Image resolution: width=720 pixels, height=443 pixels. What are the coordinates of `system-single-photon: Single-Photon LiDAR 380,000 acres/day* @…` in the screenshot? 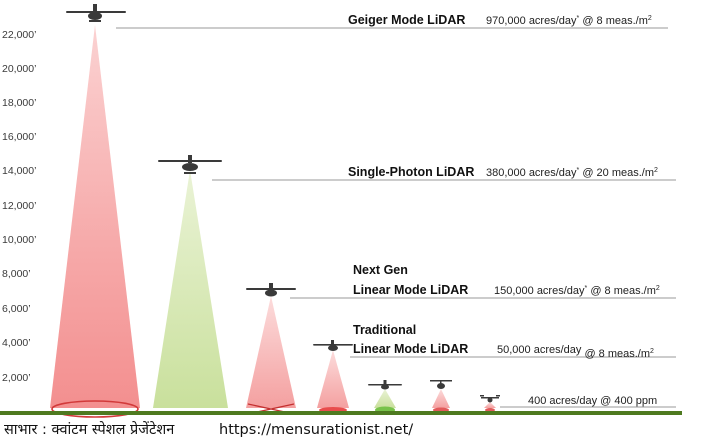 It's located at (503, 172).